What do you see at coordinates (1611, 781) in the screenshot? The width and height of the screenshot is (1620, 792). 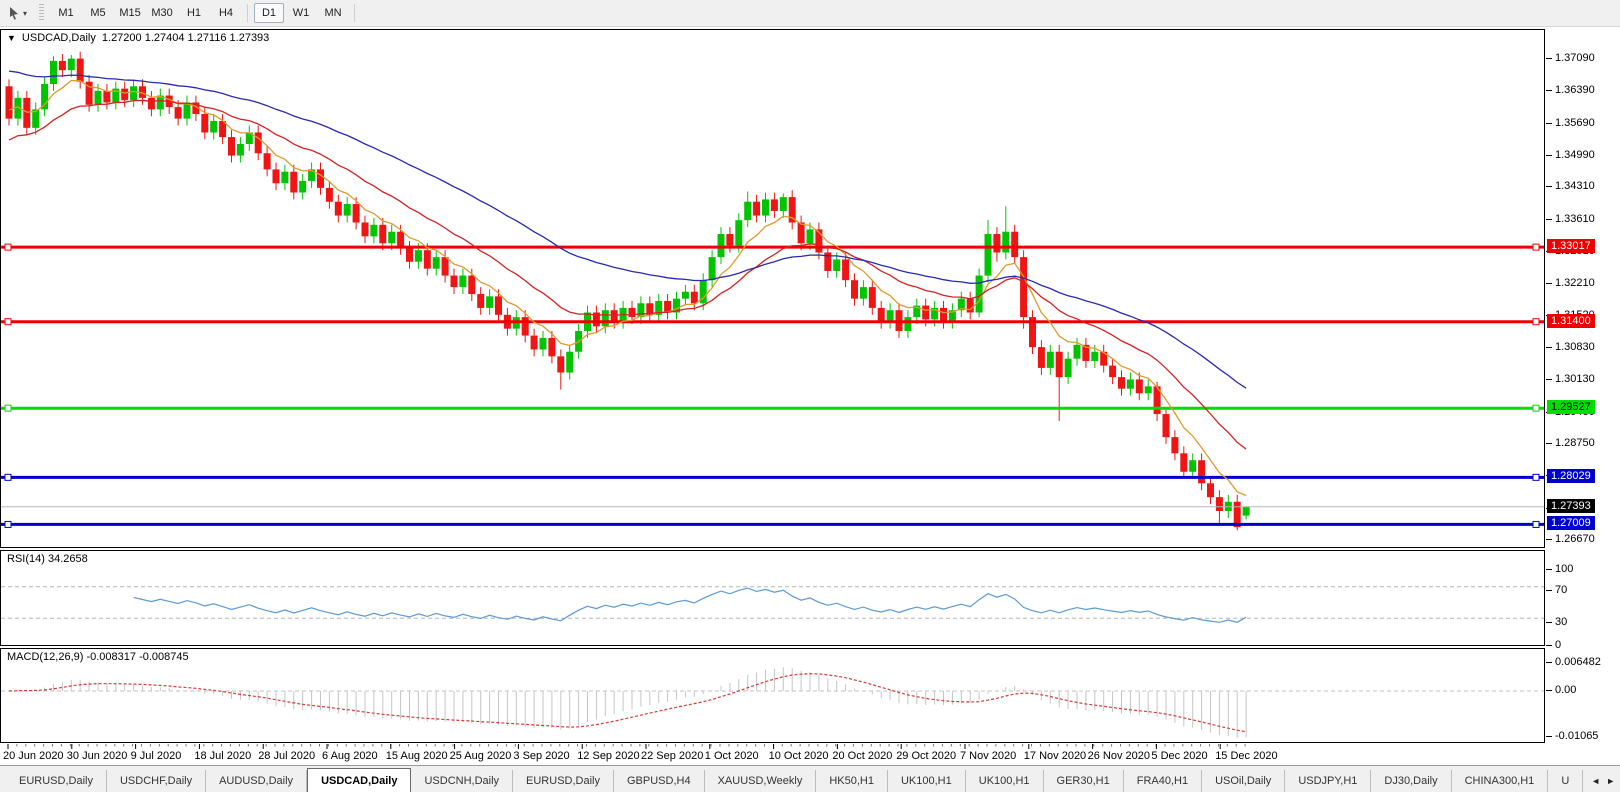 I see `tab-scroll-right-icon: ►` at bounding box center [1611, 781].